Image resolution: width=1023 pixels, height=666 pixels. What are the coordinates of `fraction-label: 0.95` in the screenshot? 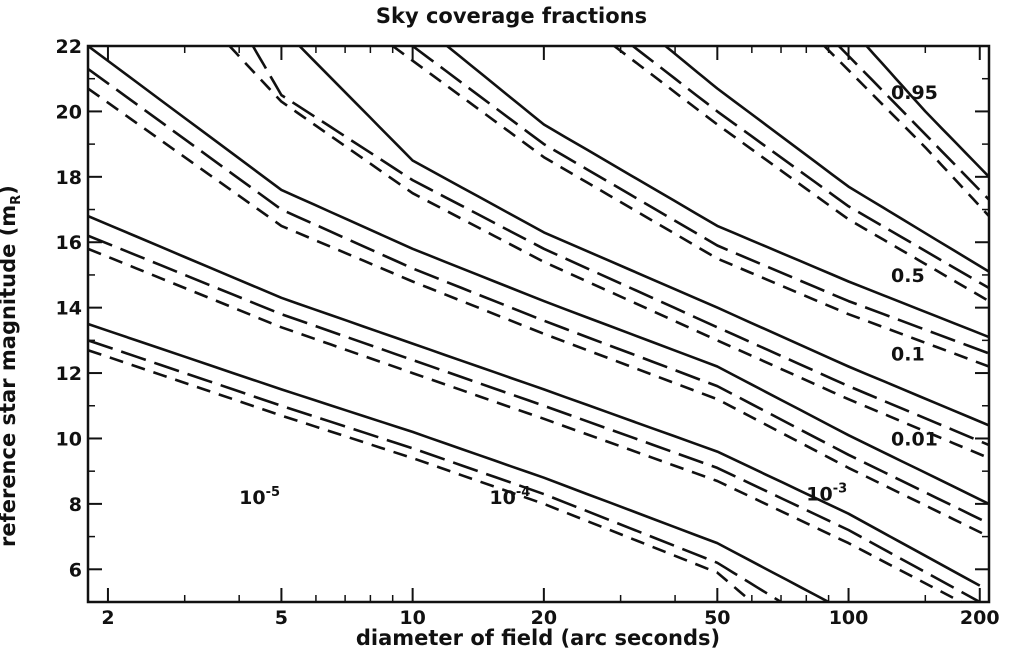 It's located at (914, 93).